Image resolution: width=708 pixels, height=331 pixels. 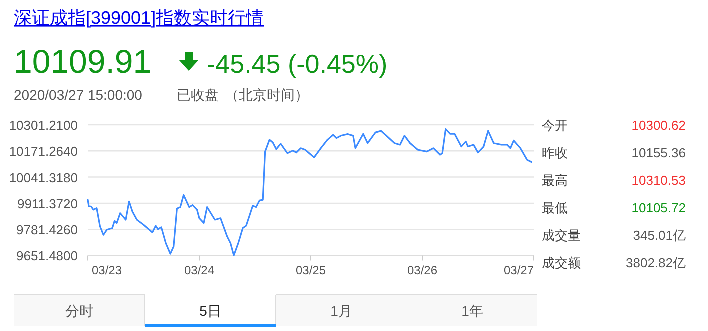 What do you see at coordinates (555, 125) in the screenshot?
I see `text: 今开` at bounding box center [555, 125].